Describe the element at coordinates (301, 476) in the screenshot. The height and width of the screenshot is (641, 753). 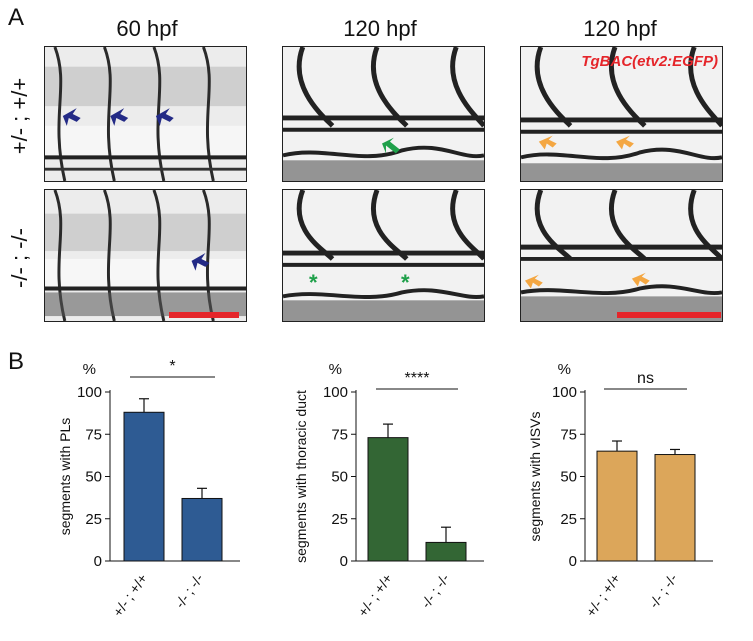
I see `y-axis-title: segments with thoracic duct` at that location.